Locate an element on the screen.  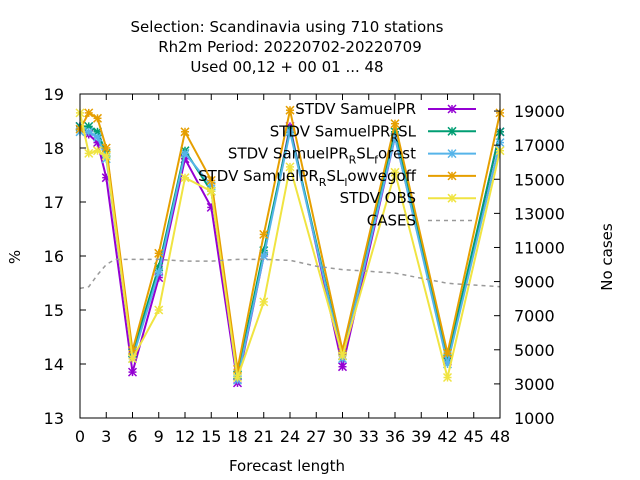
y2-tick-label-8: 17000 is located at coordinates (539, 145).